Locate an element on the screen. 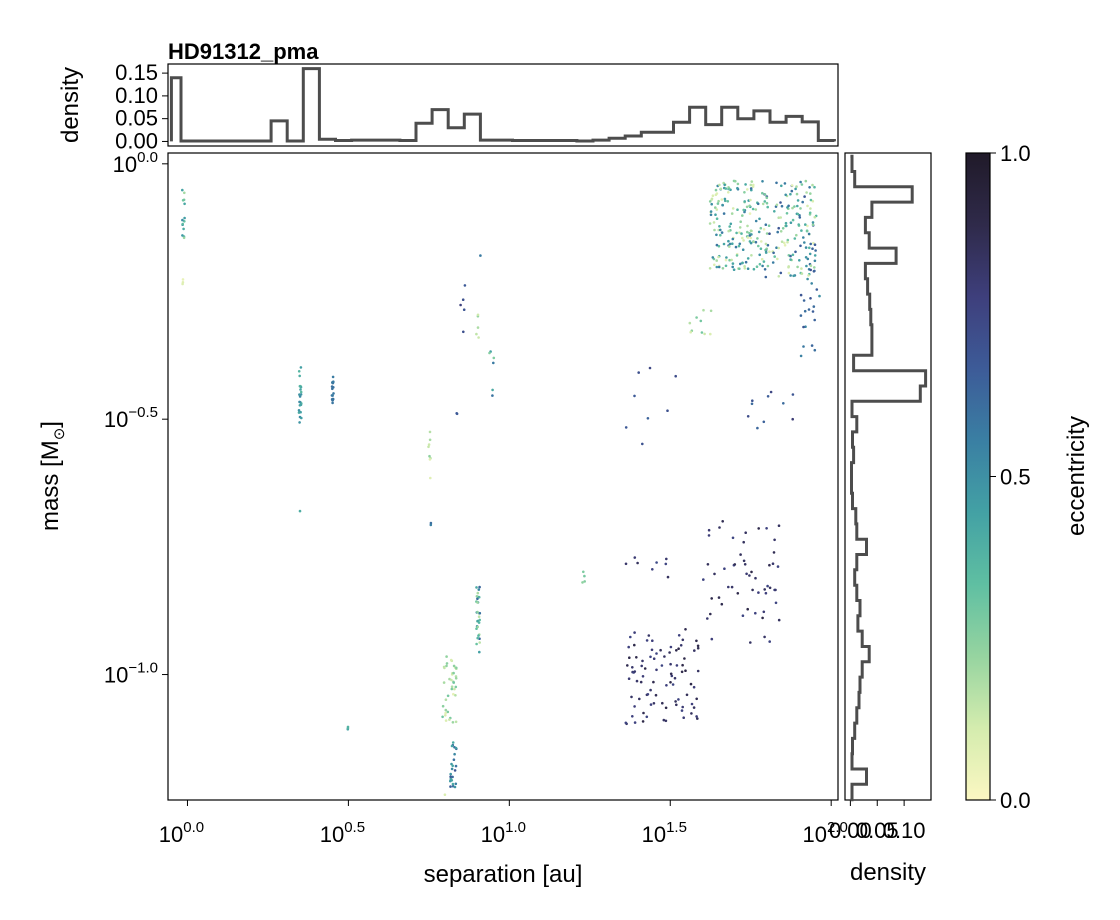 This screenshot has width=1120, height=920. right-x-tick-label: 0.10 is located at coordinates (904, 830).